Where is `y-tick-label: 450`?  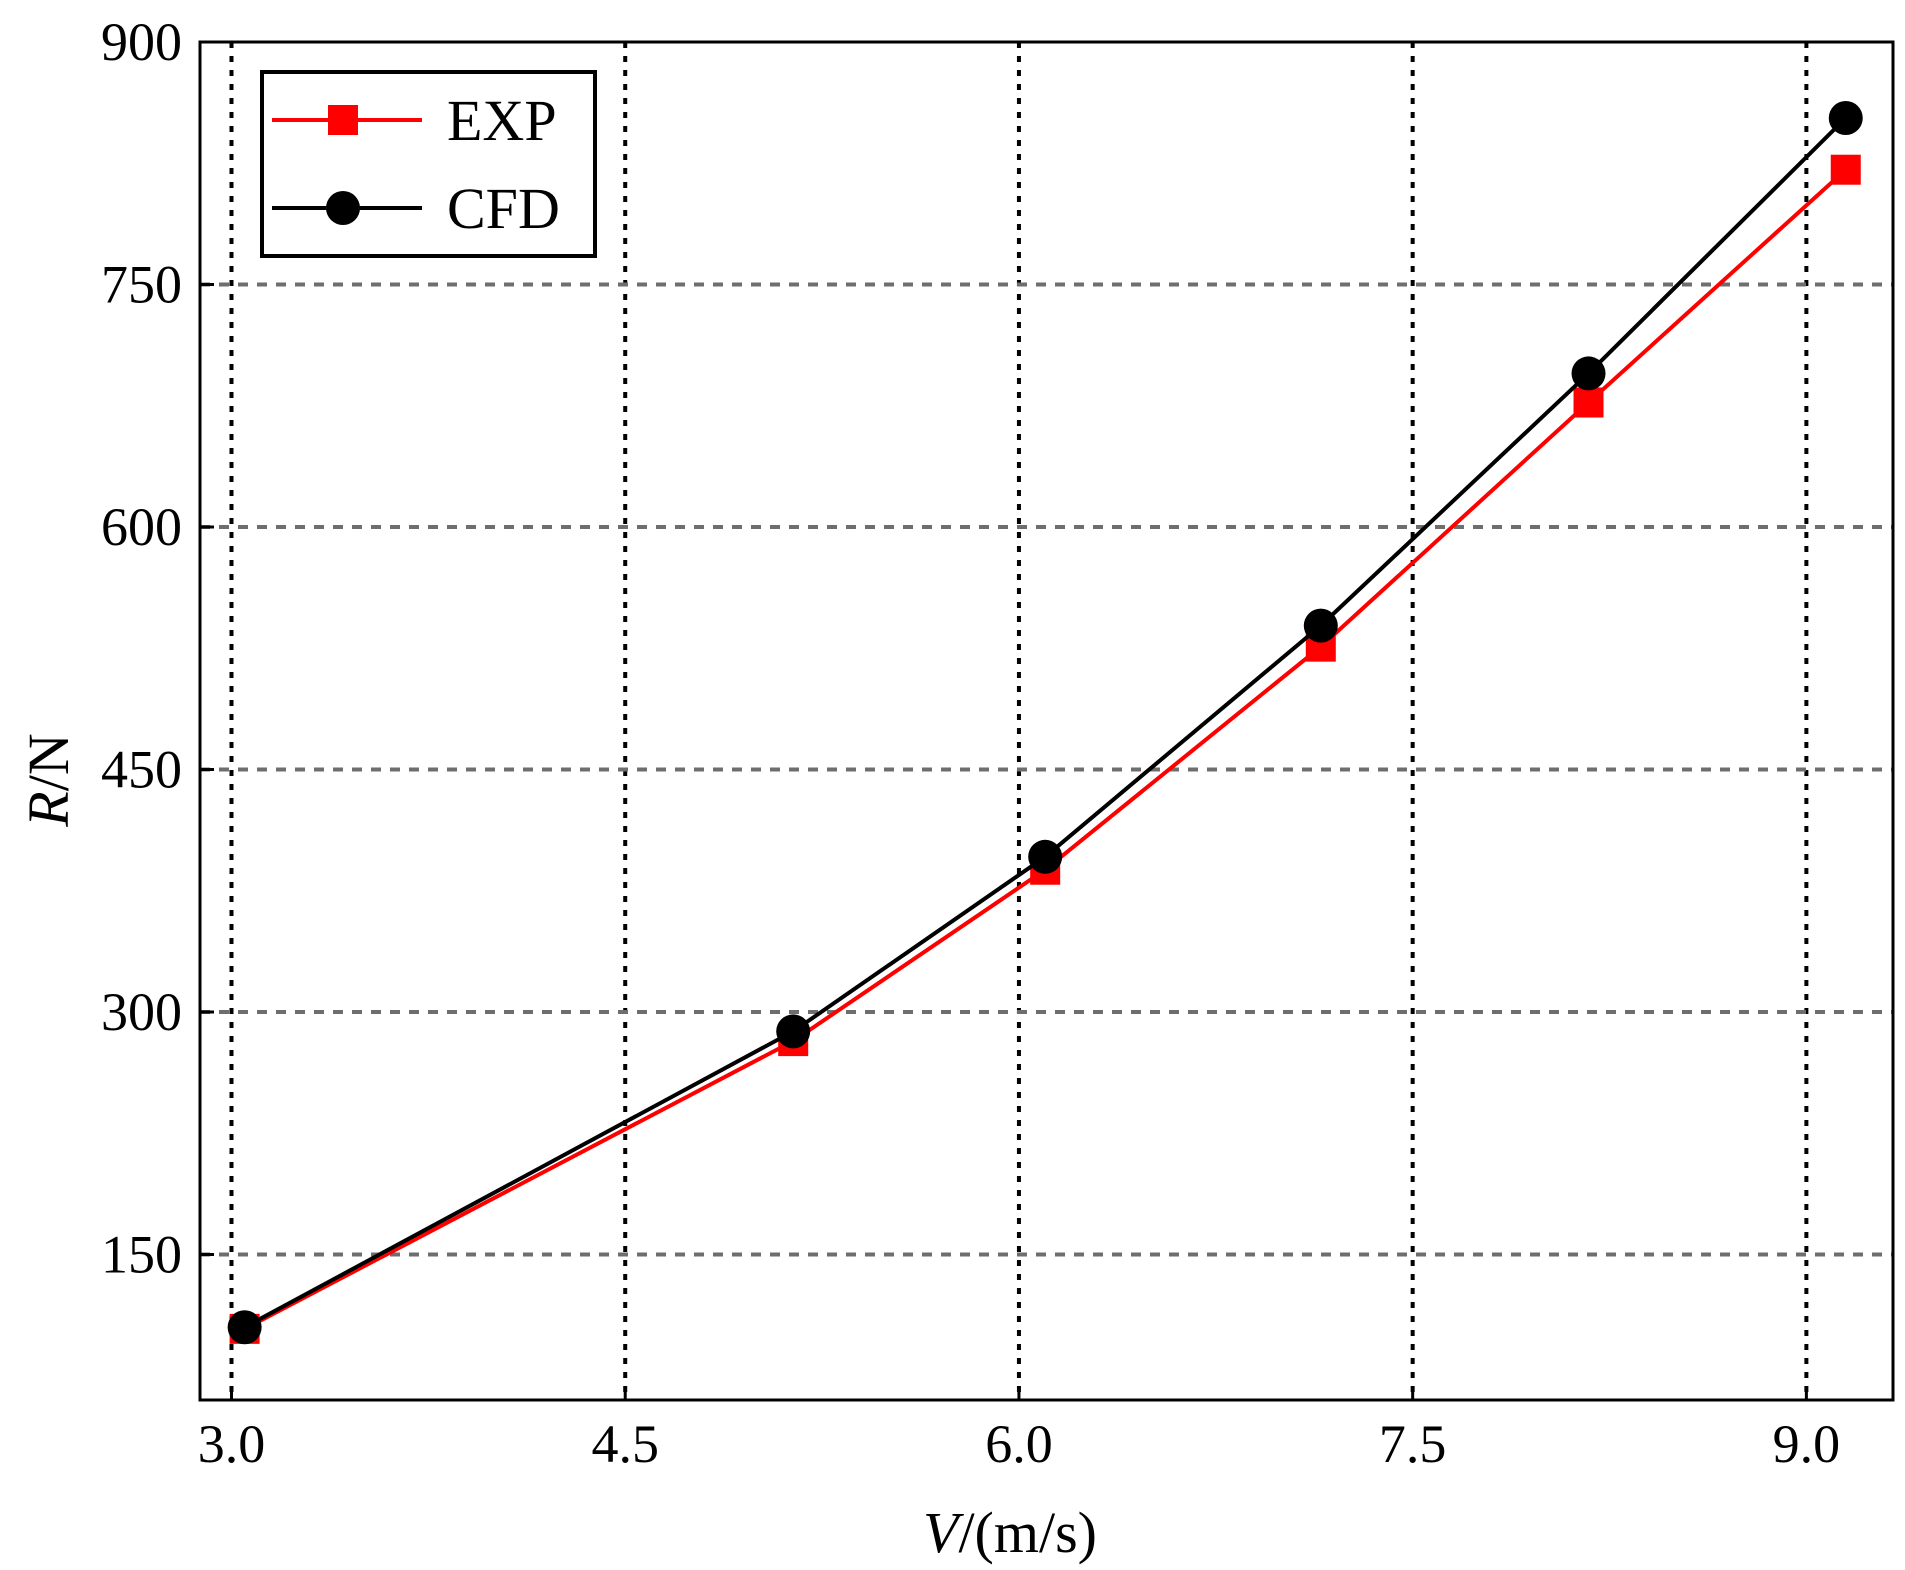 y-tick-label: 450 is located at coordinates (141, 770).